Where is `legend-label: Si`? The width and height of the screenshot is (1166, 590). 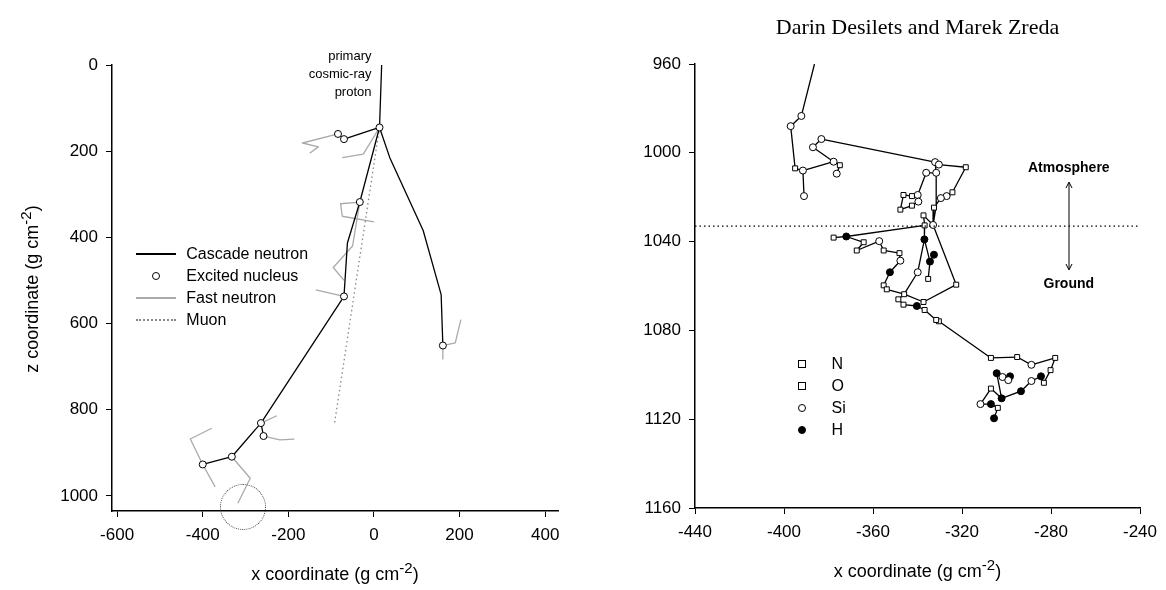 legend-label: Si is located at coordinates (838, 407).